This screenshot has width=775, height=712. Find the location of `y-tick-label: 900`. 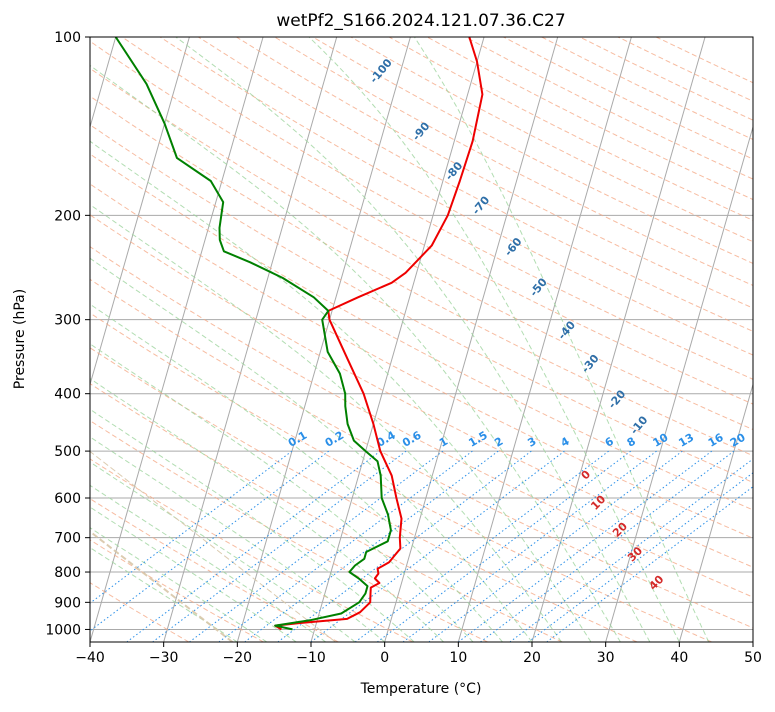

y-tick-label: 900 is located at coordinates (67, 603).